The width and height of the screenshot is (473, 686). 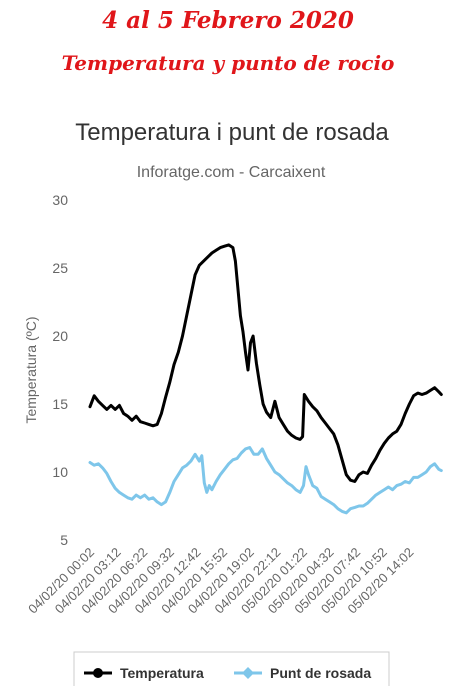 What do you see at coordinates (227, 673) in the screenshot?
I see `legend: Temperatura Punt de rosada` at bounding box center [227, 673].